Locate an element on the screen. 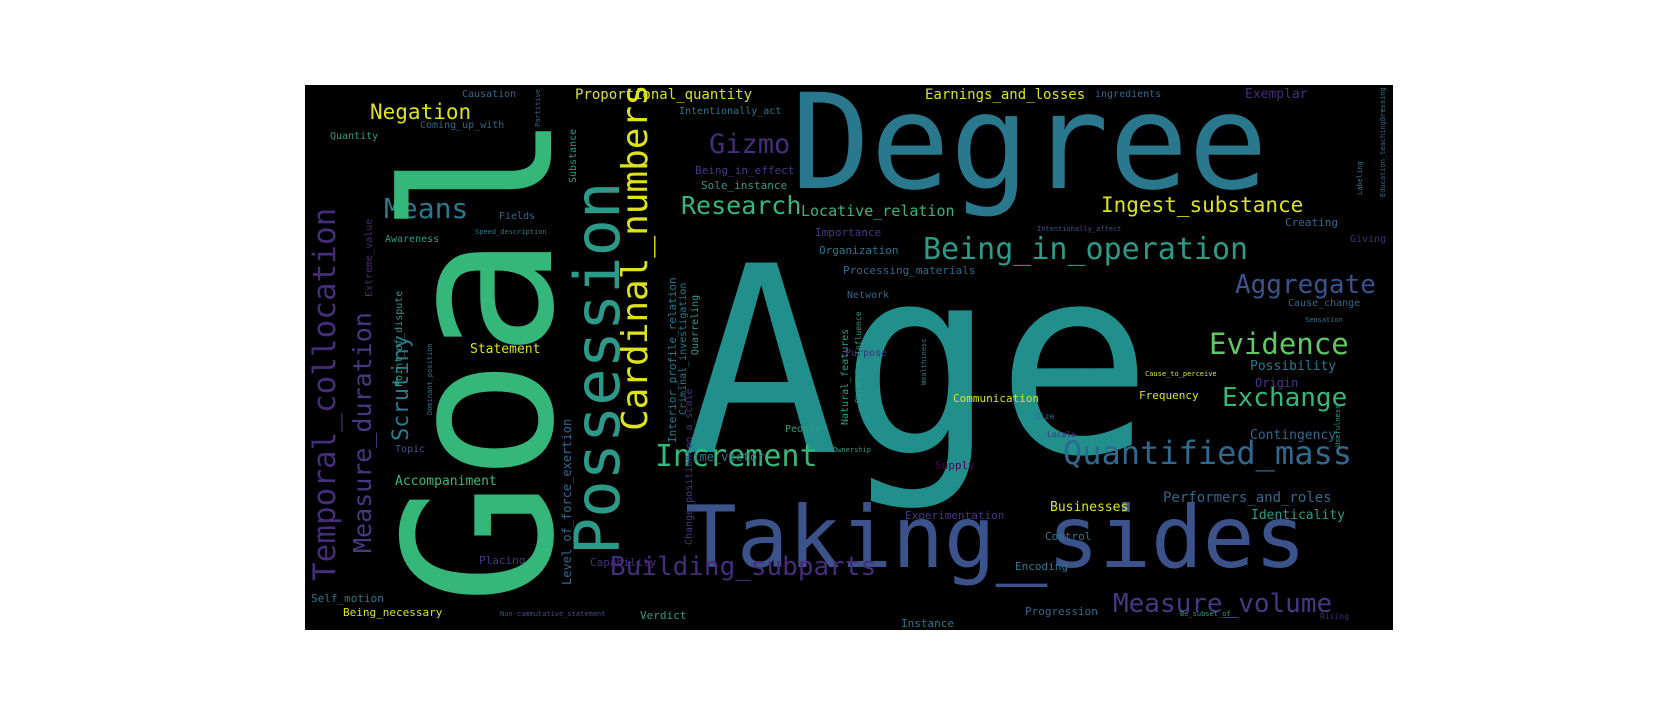 The height and width of the screenshot is (720, 1656). word-temporal-collocation: Temporal_collocation is located at coordinates (325, 394).